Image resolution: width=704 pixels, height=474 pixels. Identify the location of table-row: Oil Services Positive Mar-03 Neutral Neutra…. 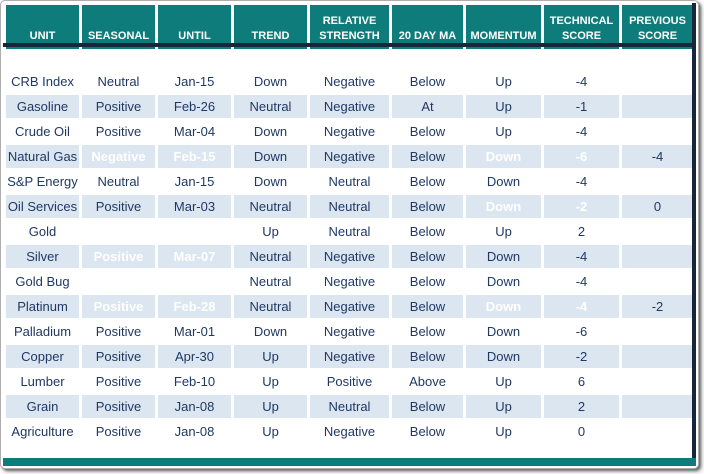
(349, 206).